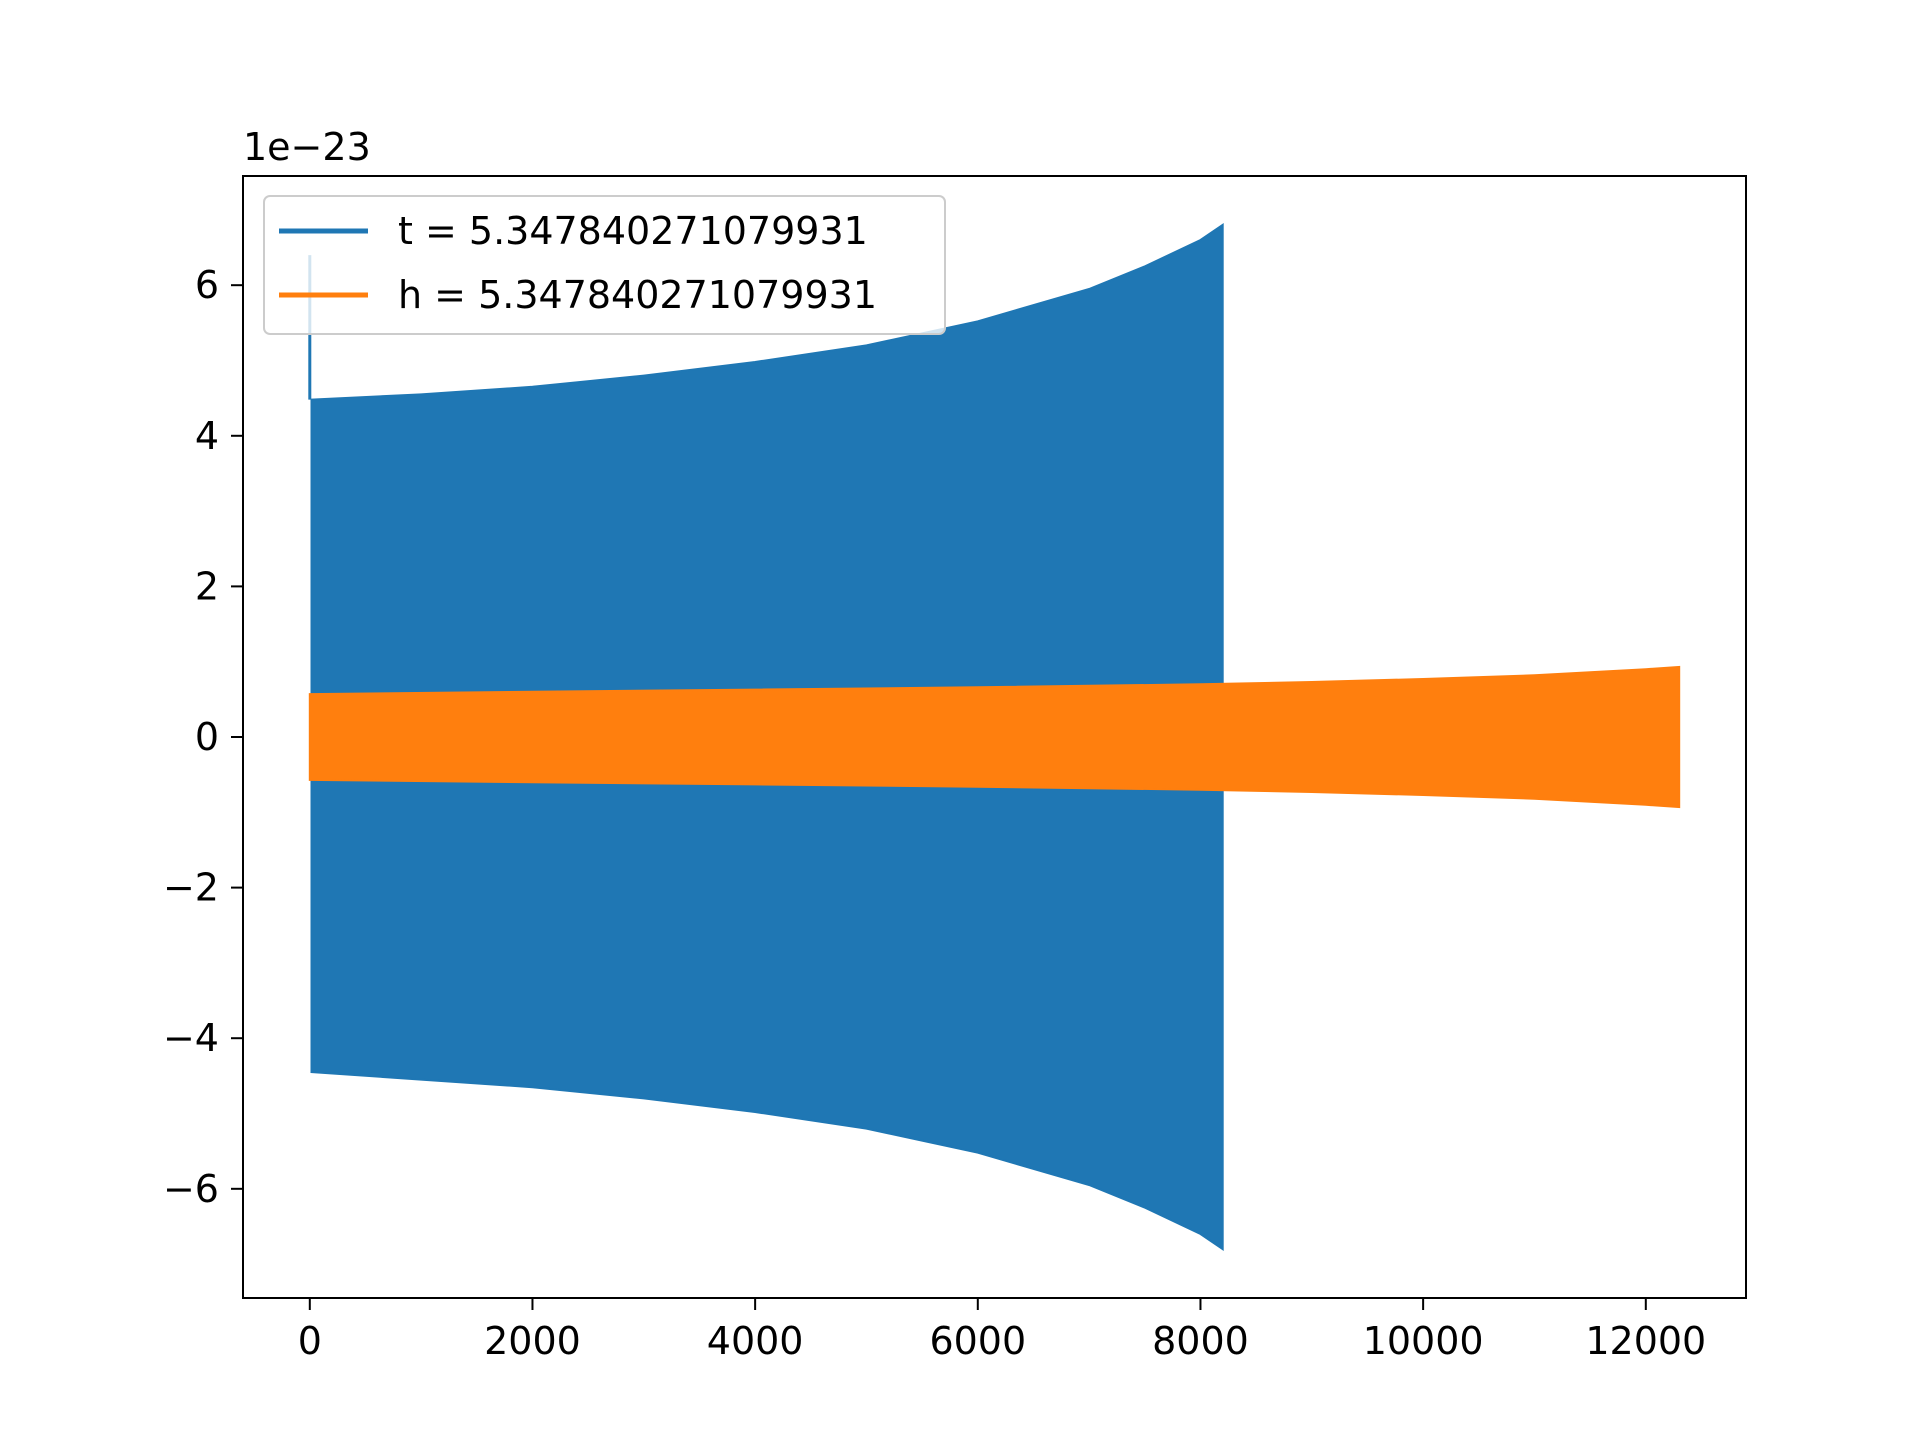 This screenshot has width=1920, height=1440. Describe the element at coordinates (207, 586) in the screenshot. I see `y-tick-label: 2` at that location.